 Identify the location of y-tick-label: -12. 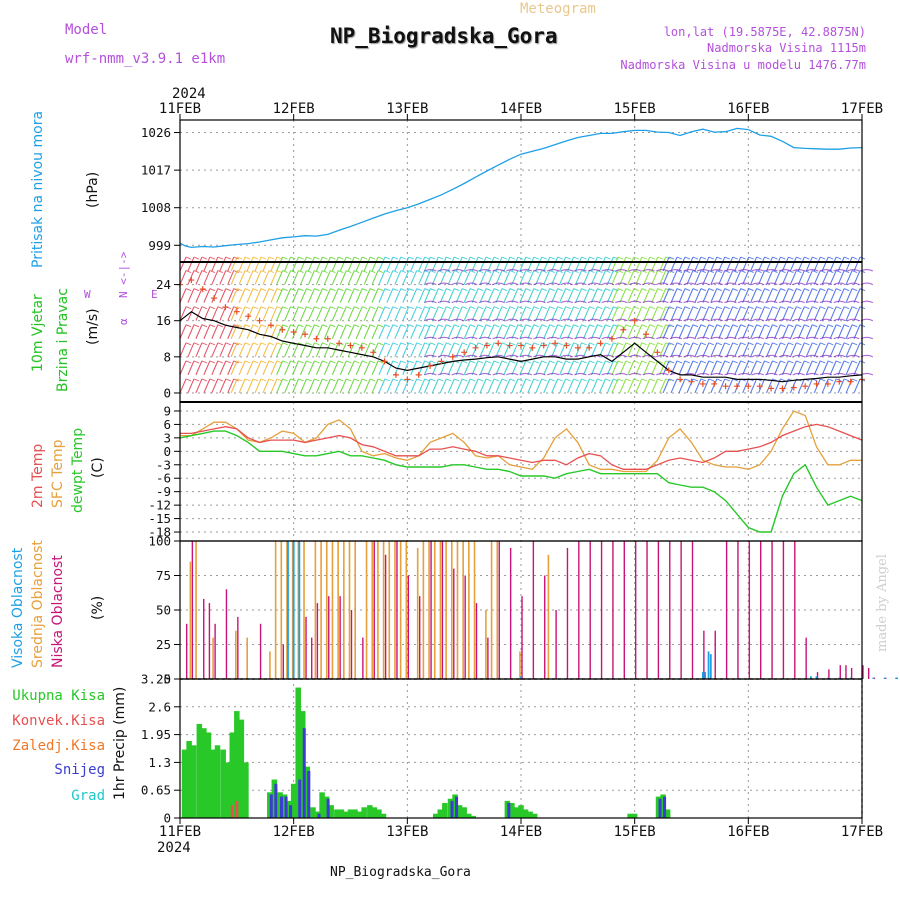
(159, 505).